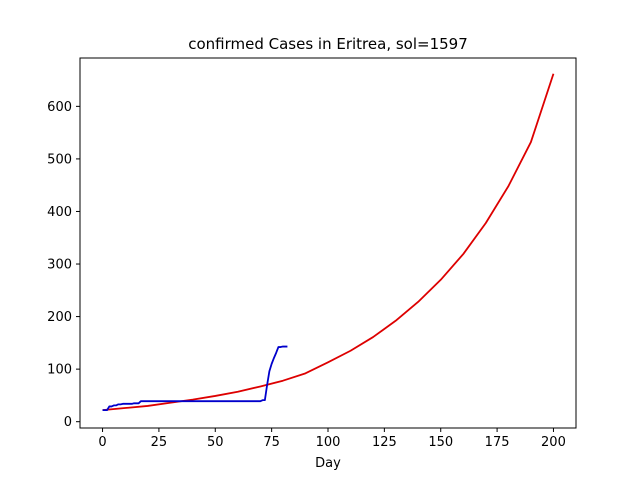  What do you see at coordinates (59, 212) in the screenshot?
I see `y-tick-label: 400` at bounding box center [59, 212].